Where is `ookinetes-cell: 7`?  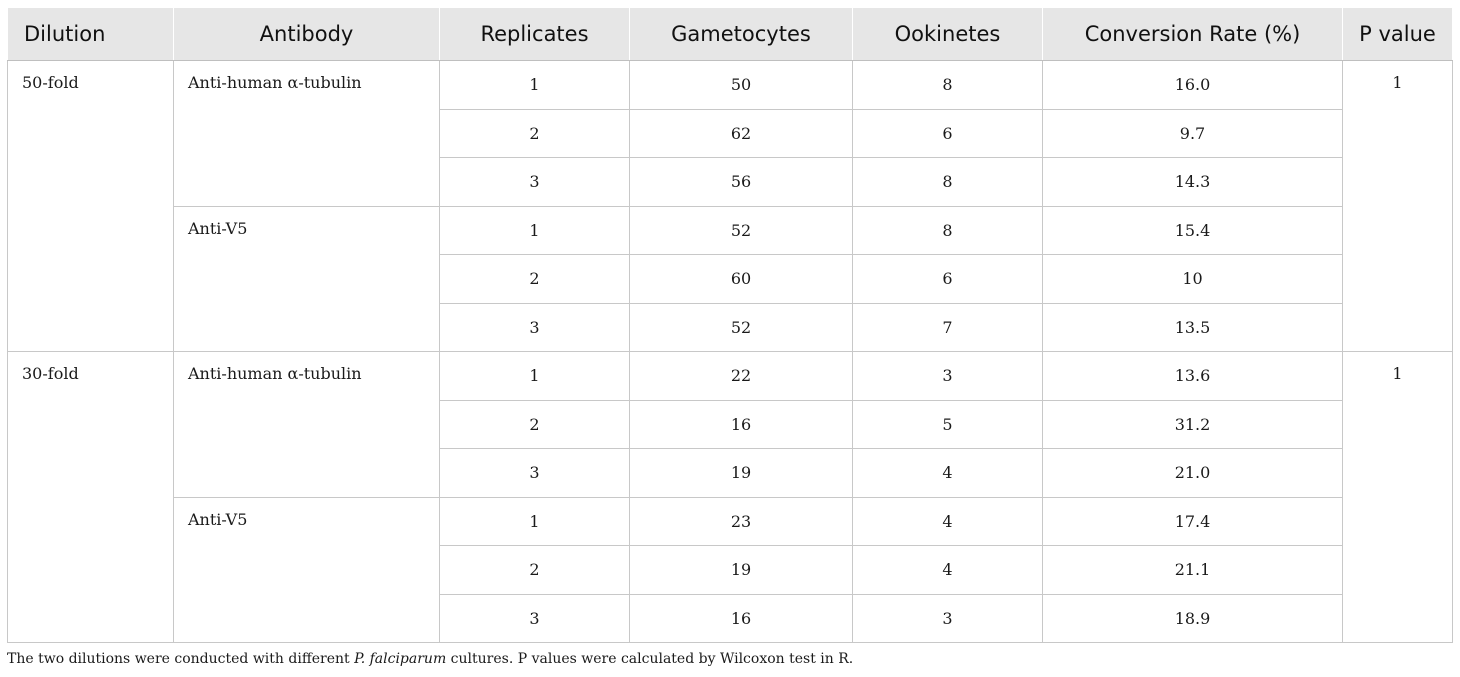 ookinetes-cell: 7 is located at coordinates (947, 327).